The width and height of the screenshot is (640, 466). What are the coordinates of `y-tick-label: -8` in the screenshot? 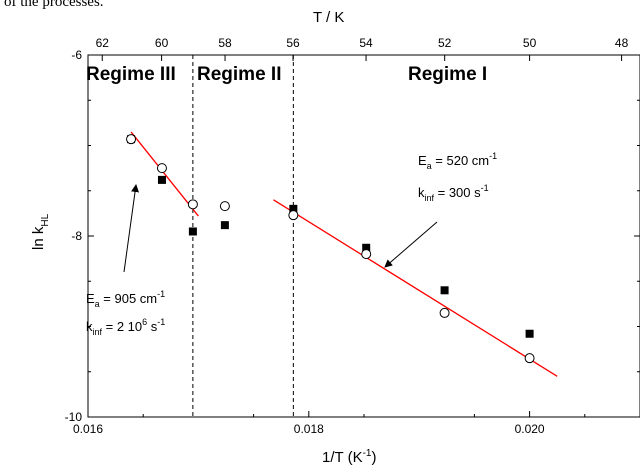 It's located at (76, 236).